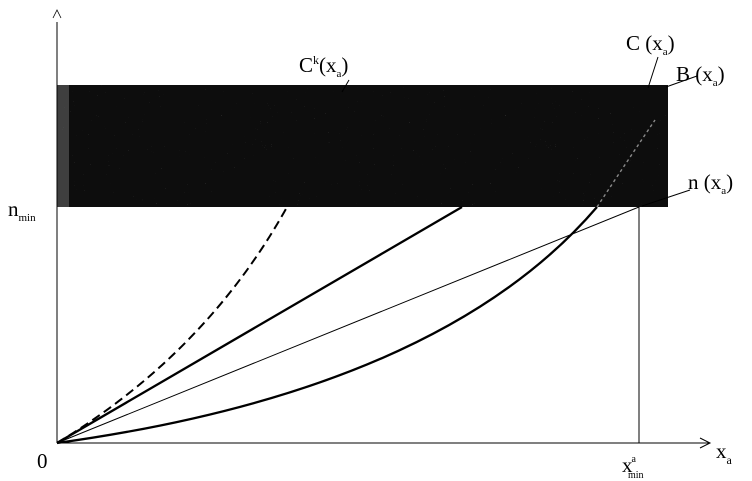 The width and height of the screenshot is (752, 481). What do you see at coordinates (57, 14) in the screenshot?
I see `y-axis-arrowhead` at bounding box center [57, 14].